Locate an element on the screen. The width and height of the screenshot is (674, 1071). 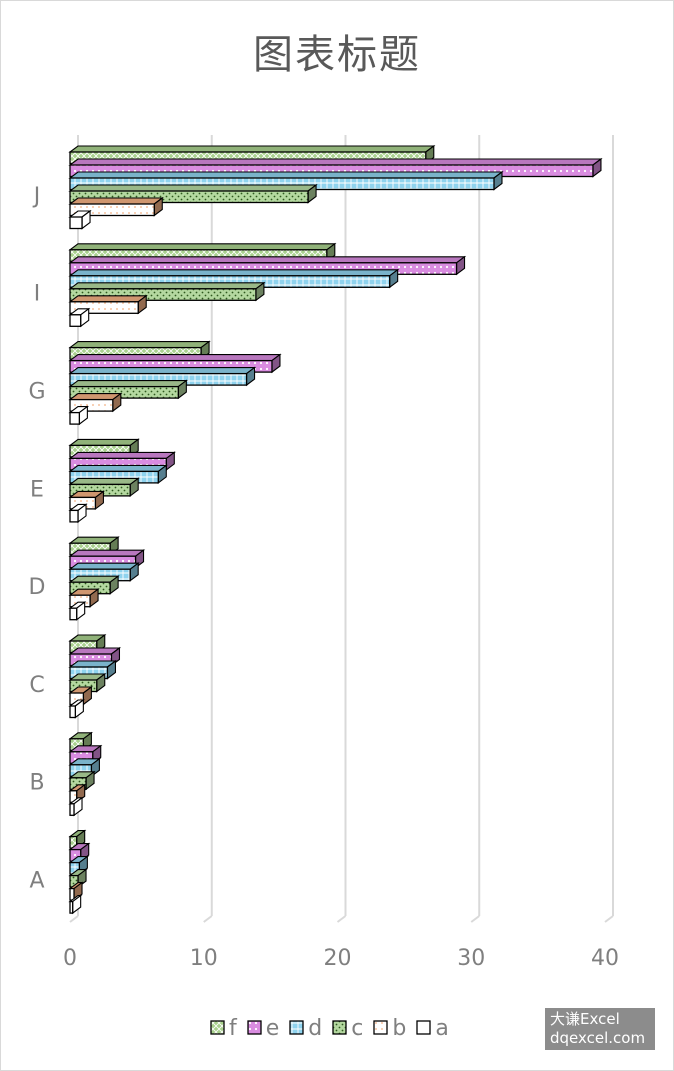
bar-f-D is located at coordinates (94, 546).